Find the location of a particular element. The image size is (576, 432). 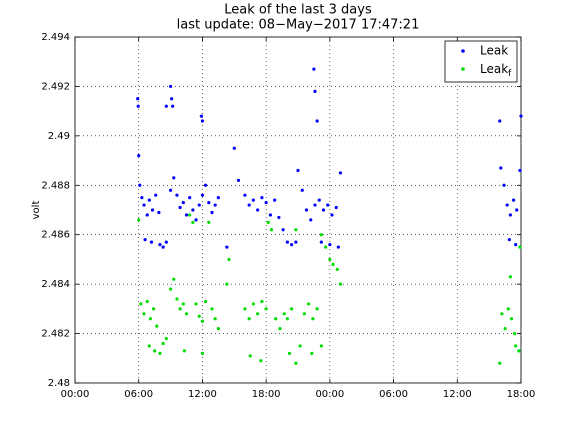

x-tick-label: 18:00 is located at coordinates (521, 394).